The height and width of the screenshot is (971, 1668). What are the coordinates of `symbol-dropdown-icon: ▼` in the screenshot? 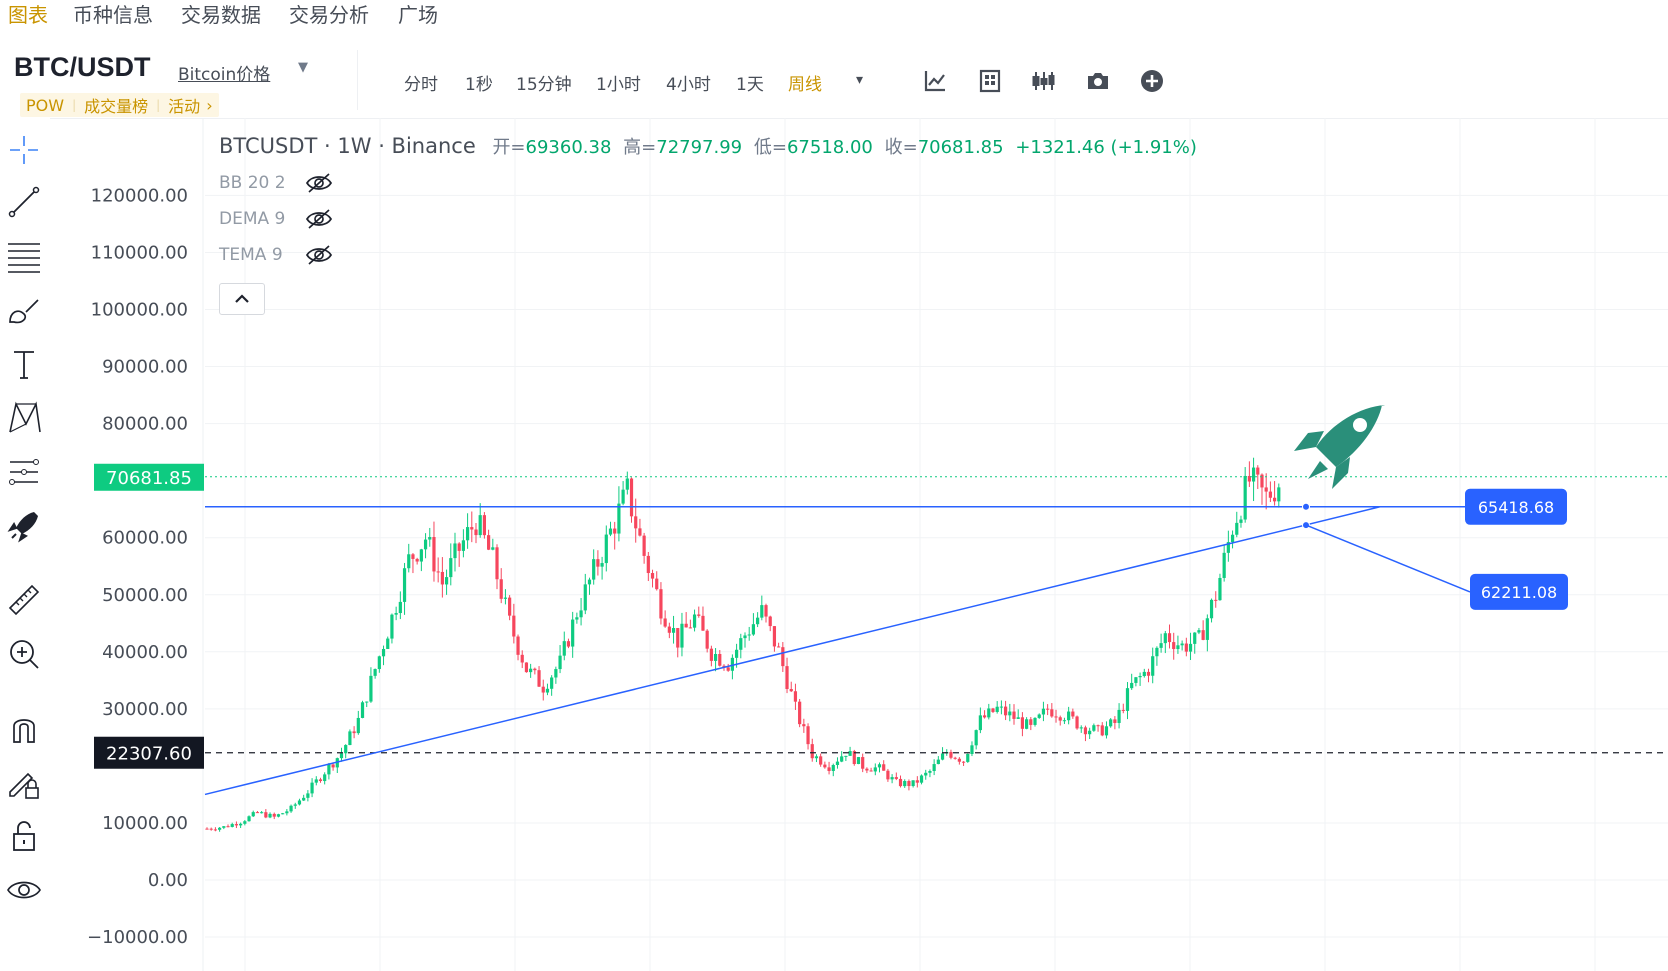 It's located at (303, 67).